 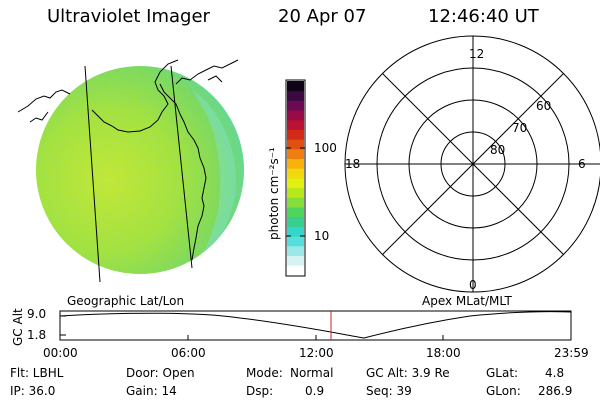 What do you see at coordinates (443, 353) in the screenshot?
I see `time-axis-label-1800: 18:00` at bounding box center [443, 353].